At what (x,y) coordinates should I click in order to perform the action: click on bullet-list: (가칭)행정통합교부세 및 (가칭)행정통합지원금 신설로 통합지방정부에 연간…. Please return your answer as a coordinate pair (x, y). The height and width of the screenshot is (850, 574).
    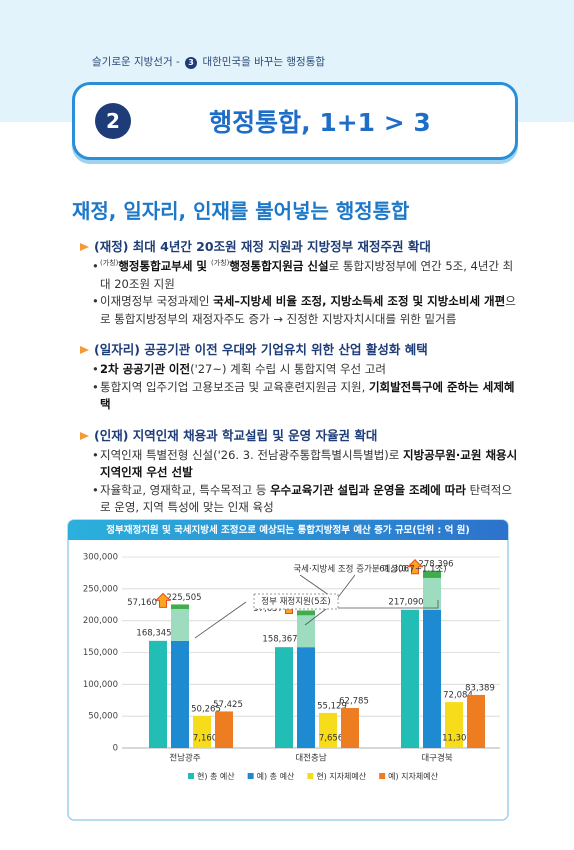
    Looking at the image, I should click on (300, 293).